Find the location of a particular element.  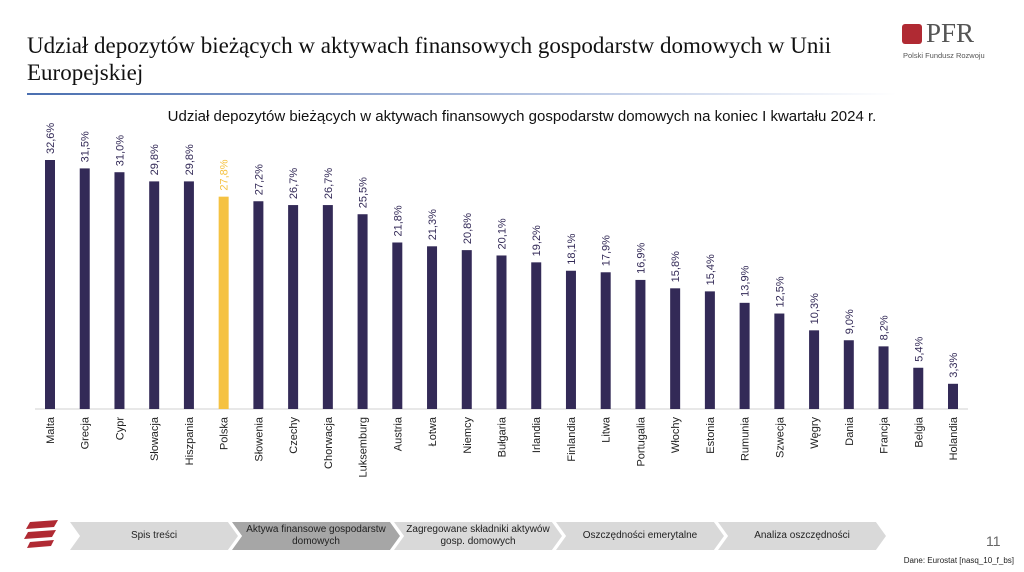

pfr-logo-icon is located at coordinates (912, 34).